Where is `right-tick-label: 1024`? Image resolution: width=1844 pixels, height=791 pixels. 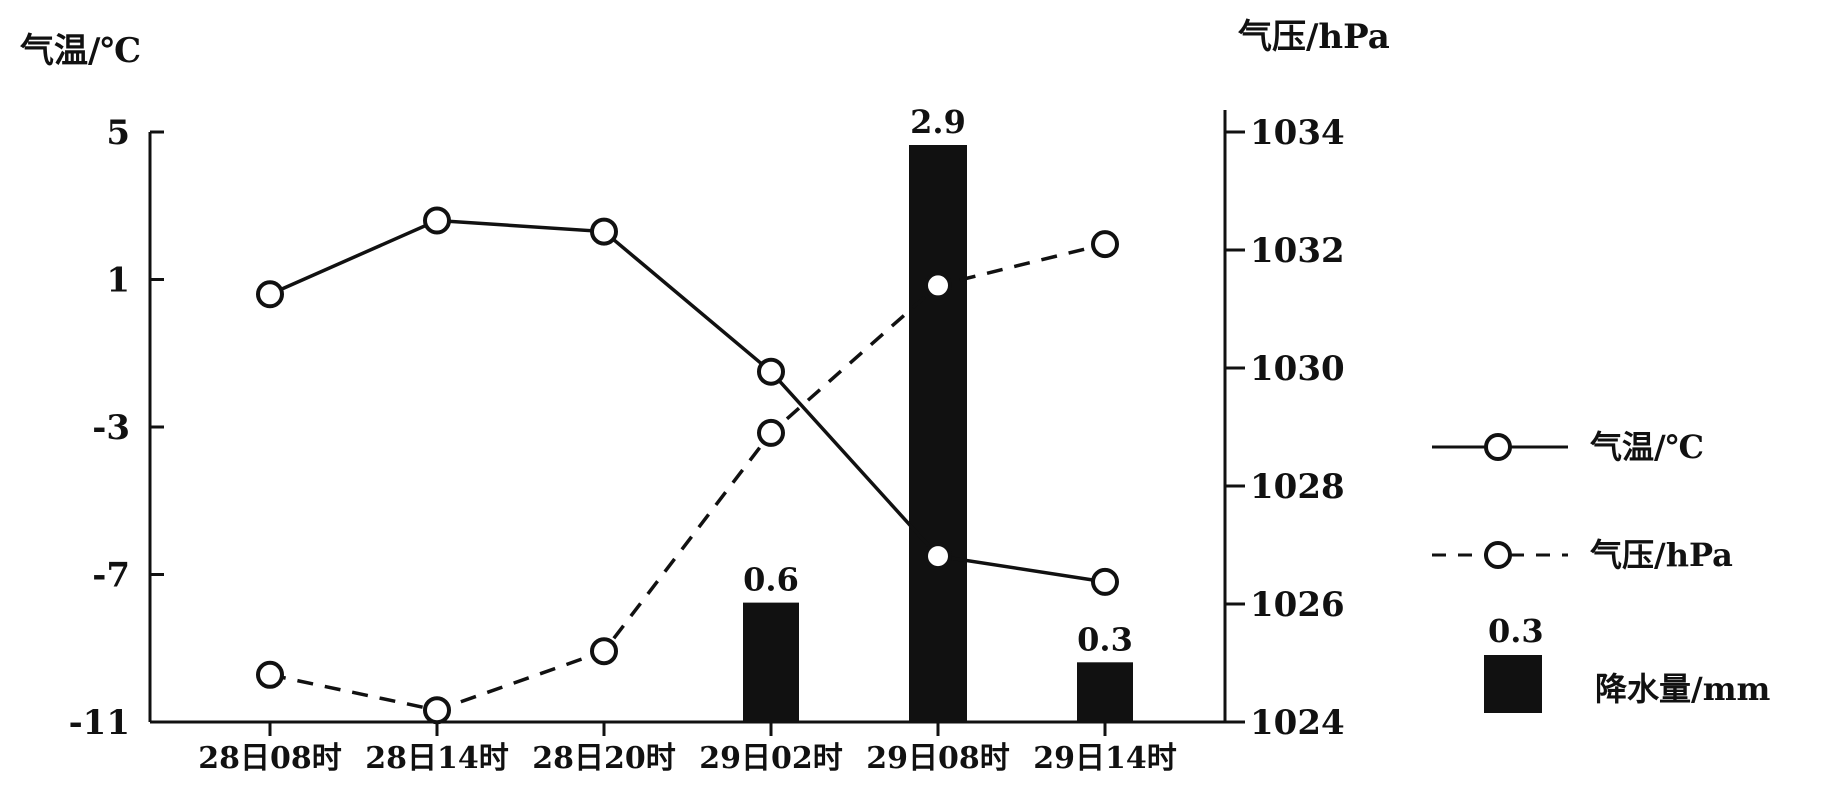
right-tick-label: 1024 is located at coordinates (1297, 723).